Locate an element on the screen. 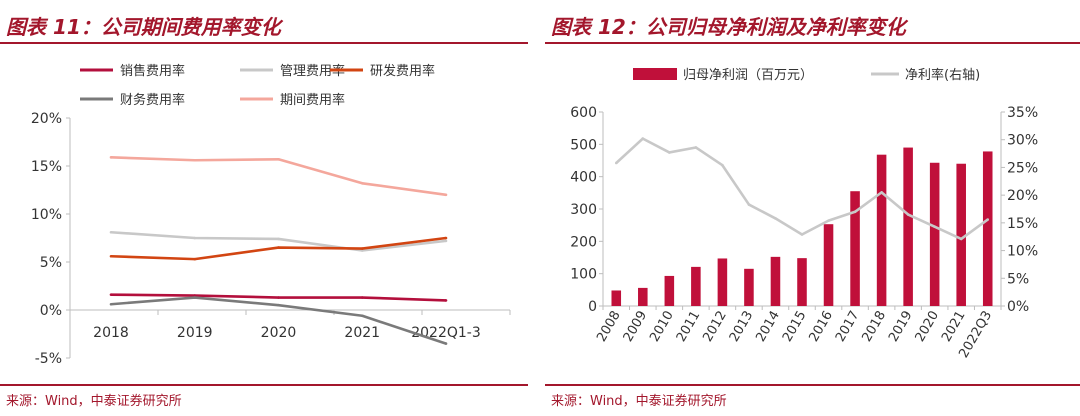  legend-item-margin: 净利率(右轴) is located at coordinates (925, 75).